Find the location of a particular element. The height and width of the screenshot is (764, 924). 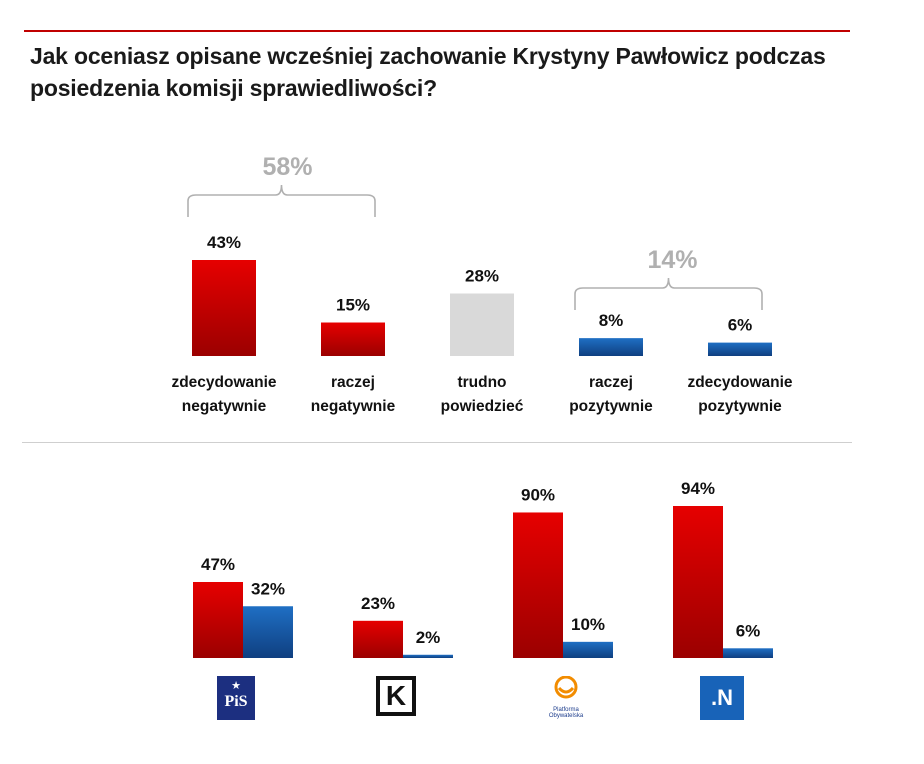

title-rule is located at coordinates (437, 31).